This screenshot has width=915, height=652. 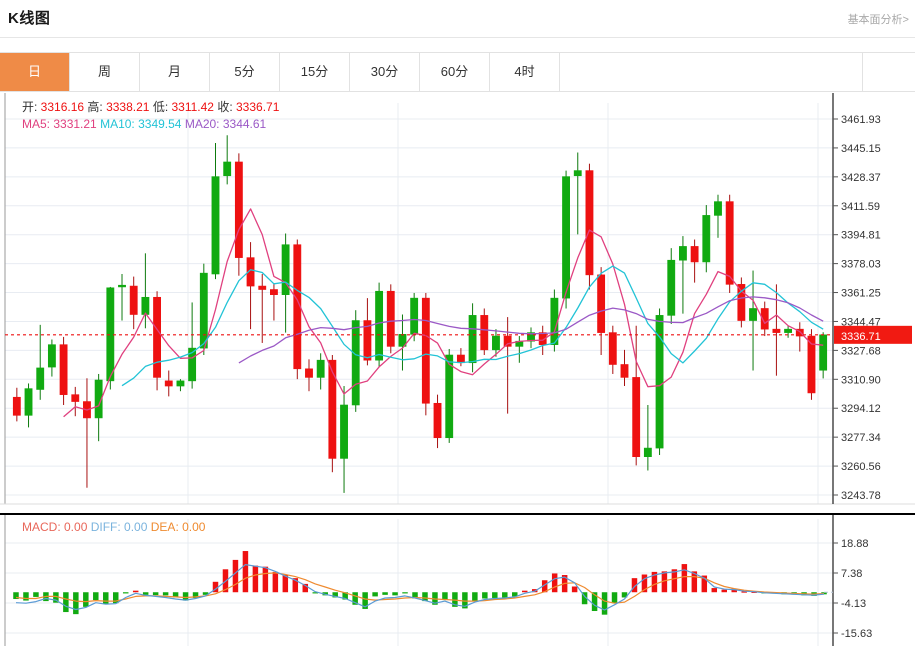 What do you see at coordinates (861, 337) in the screenshot?
I see `current-price-tag-label: 3336.71` at bounding box center [861, 337].